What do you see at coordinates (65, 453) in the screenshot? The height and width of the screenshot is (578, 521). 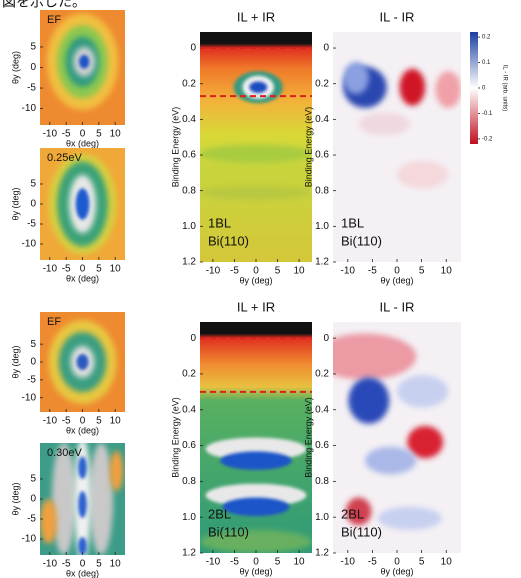 I see `map-label: 0.30eV` at bounding box center [65, 453].